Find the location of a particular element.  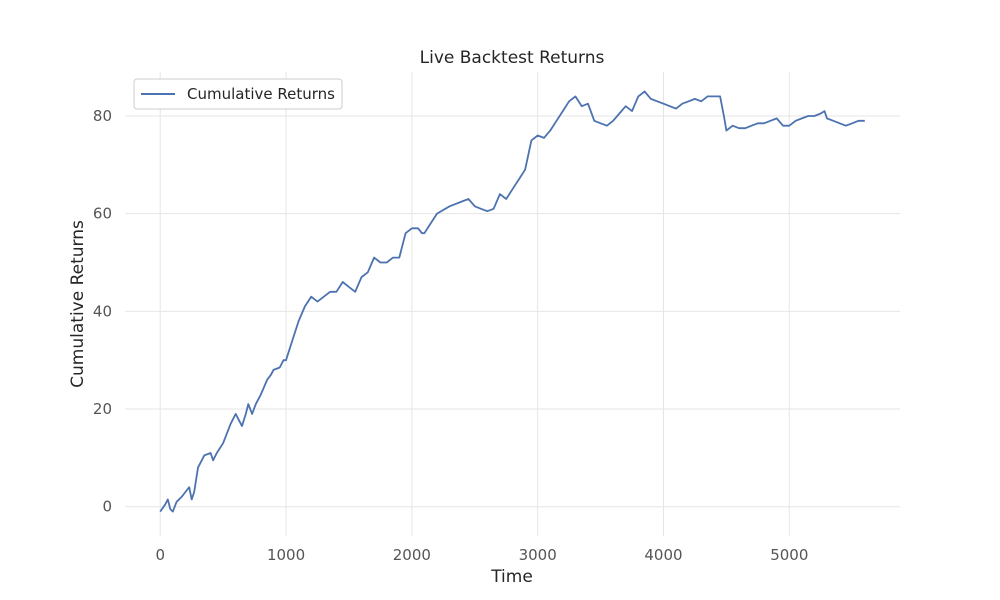

x-tick-label: 4000 is located at coordinates (663, 555).